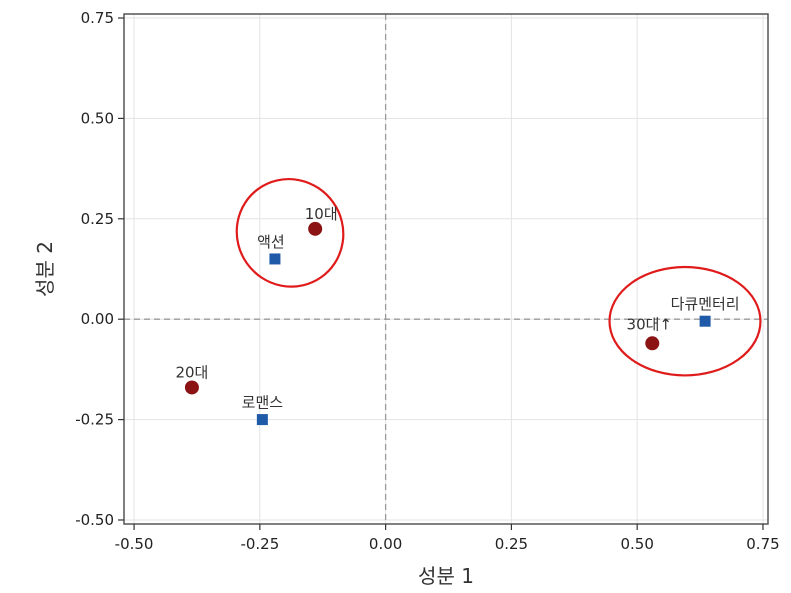 Image resolution: width=791 pixels, height=593 pixels. I want to click on point-label: 30대↑, so click(649, 324).